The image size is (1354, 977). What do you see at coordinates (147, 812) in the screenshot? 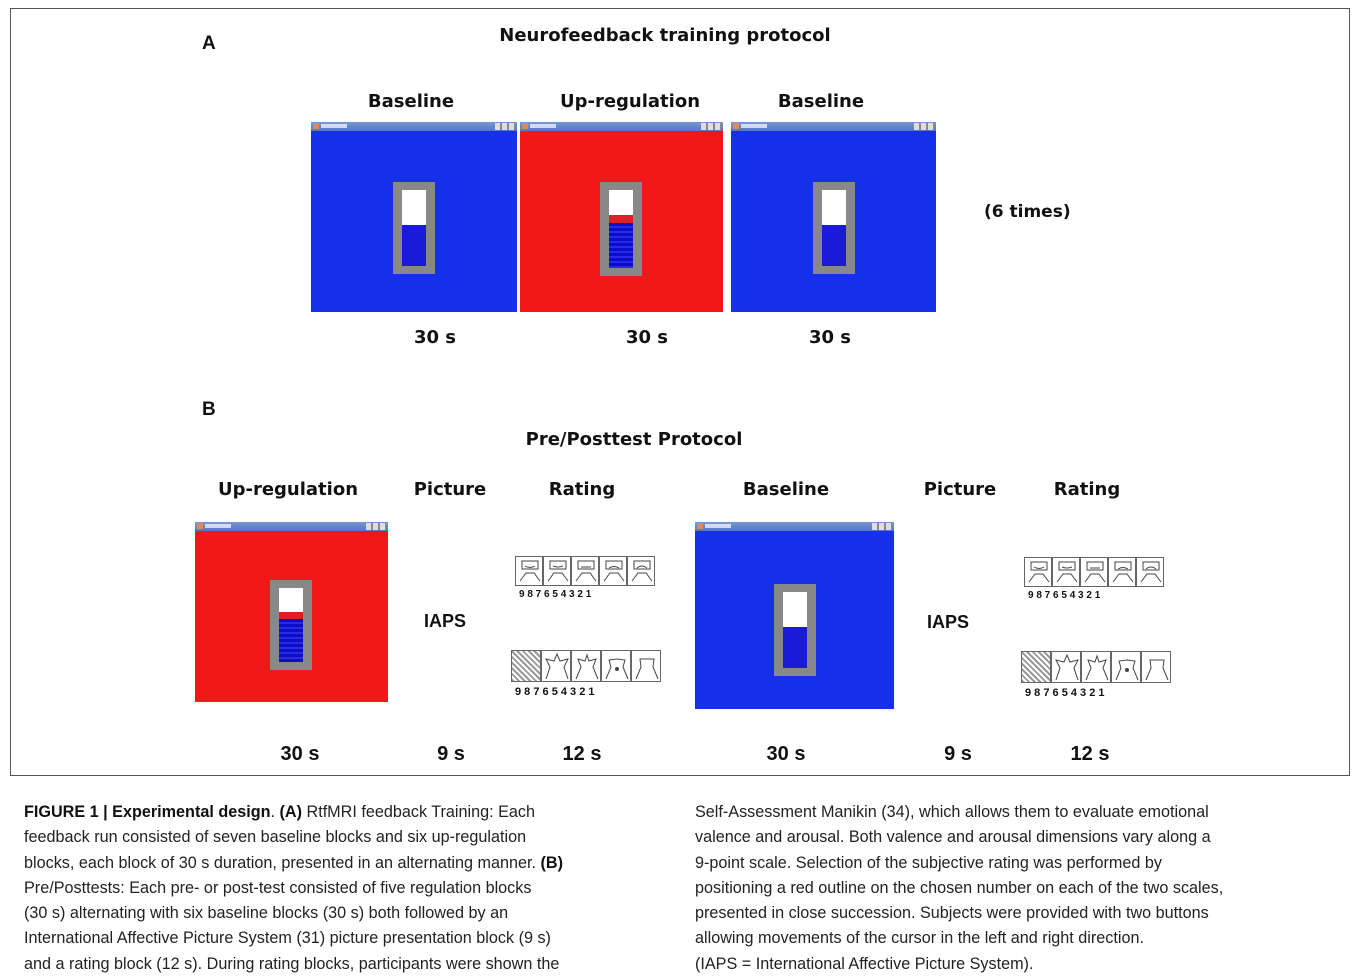
I see `caption-label: FIGURE 1 | Experimental design` at bounding box center [147, 812].